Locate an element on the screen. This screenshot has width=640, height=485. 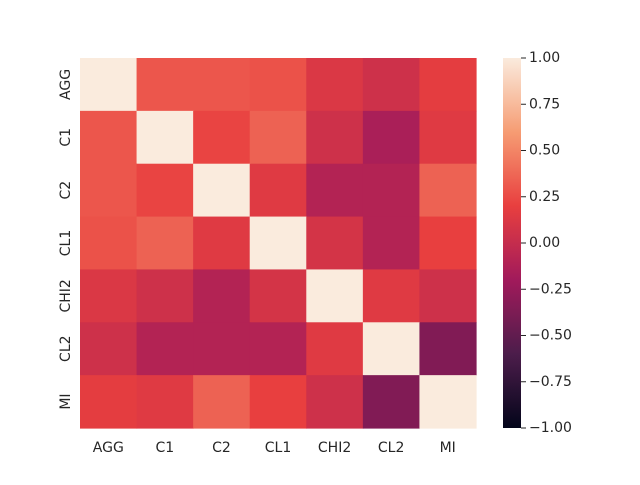
heatmap-cell-CHI2-CL1 is located at coordinates (278, 296).